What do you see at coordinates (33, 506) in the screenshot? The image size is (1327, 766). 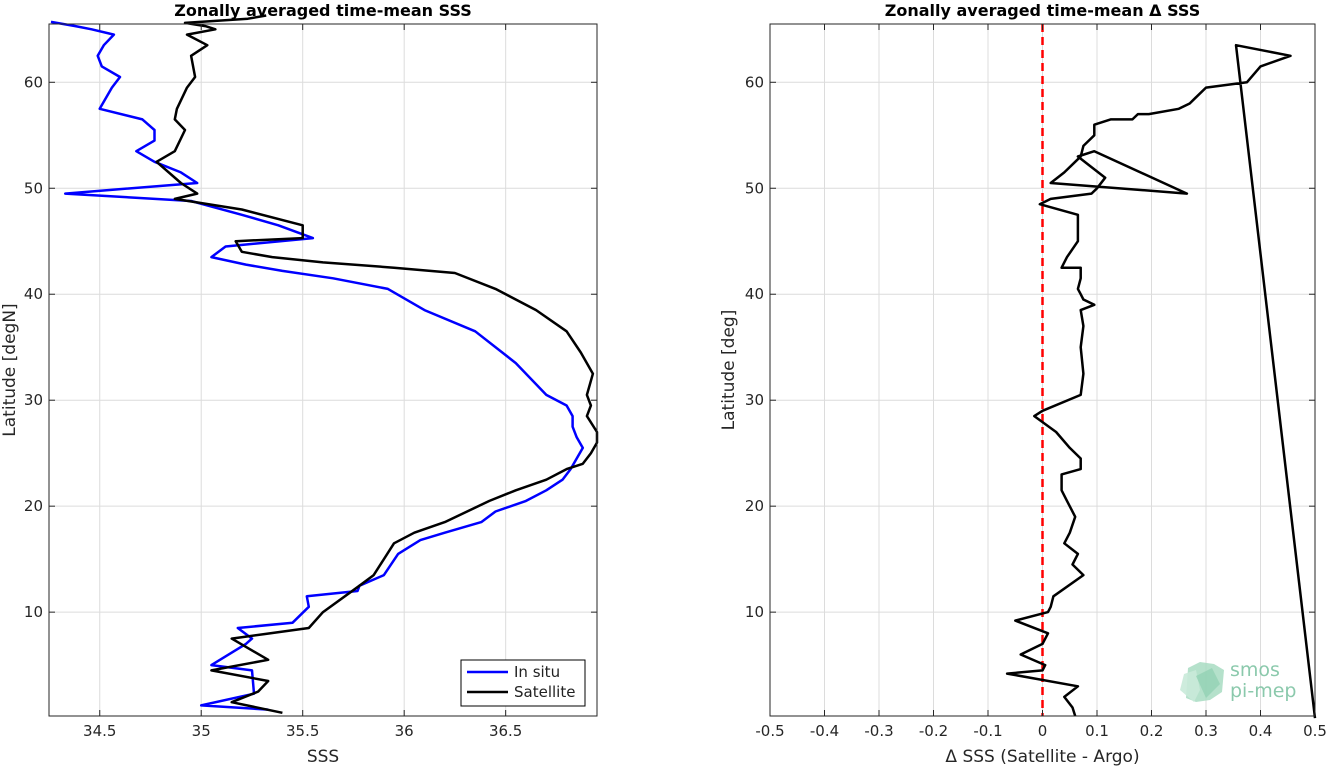 I see `left-y-tick-label: 20` at bounding box center [33, 506].